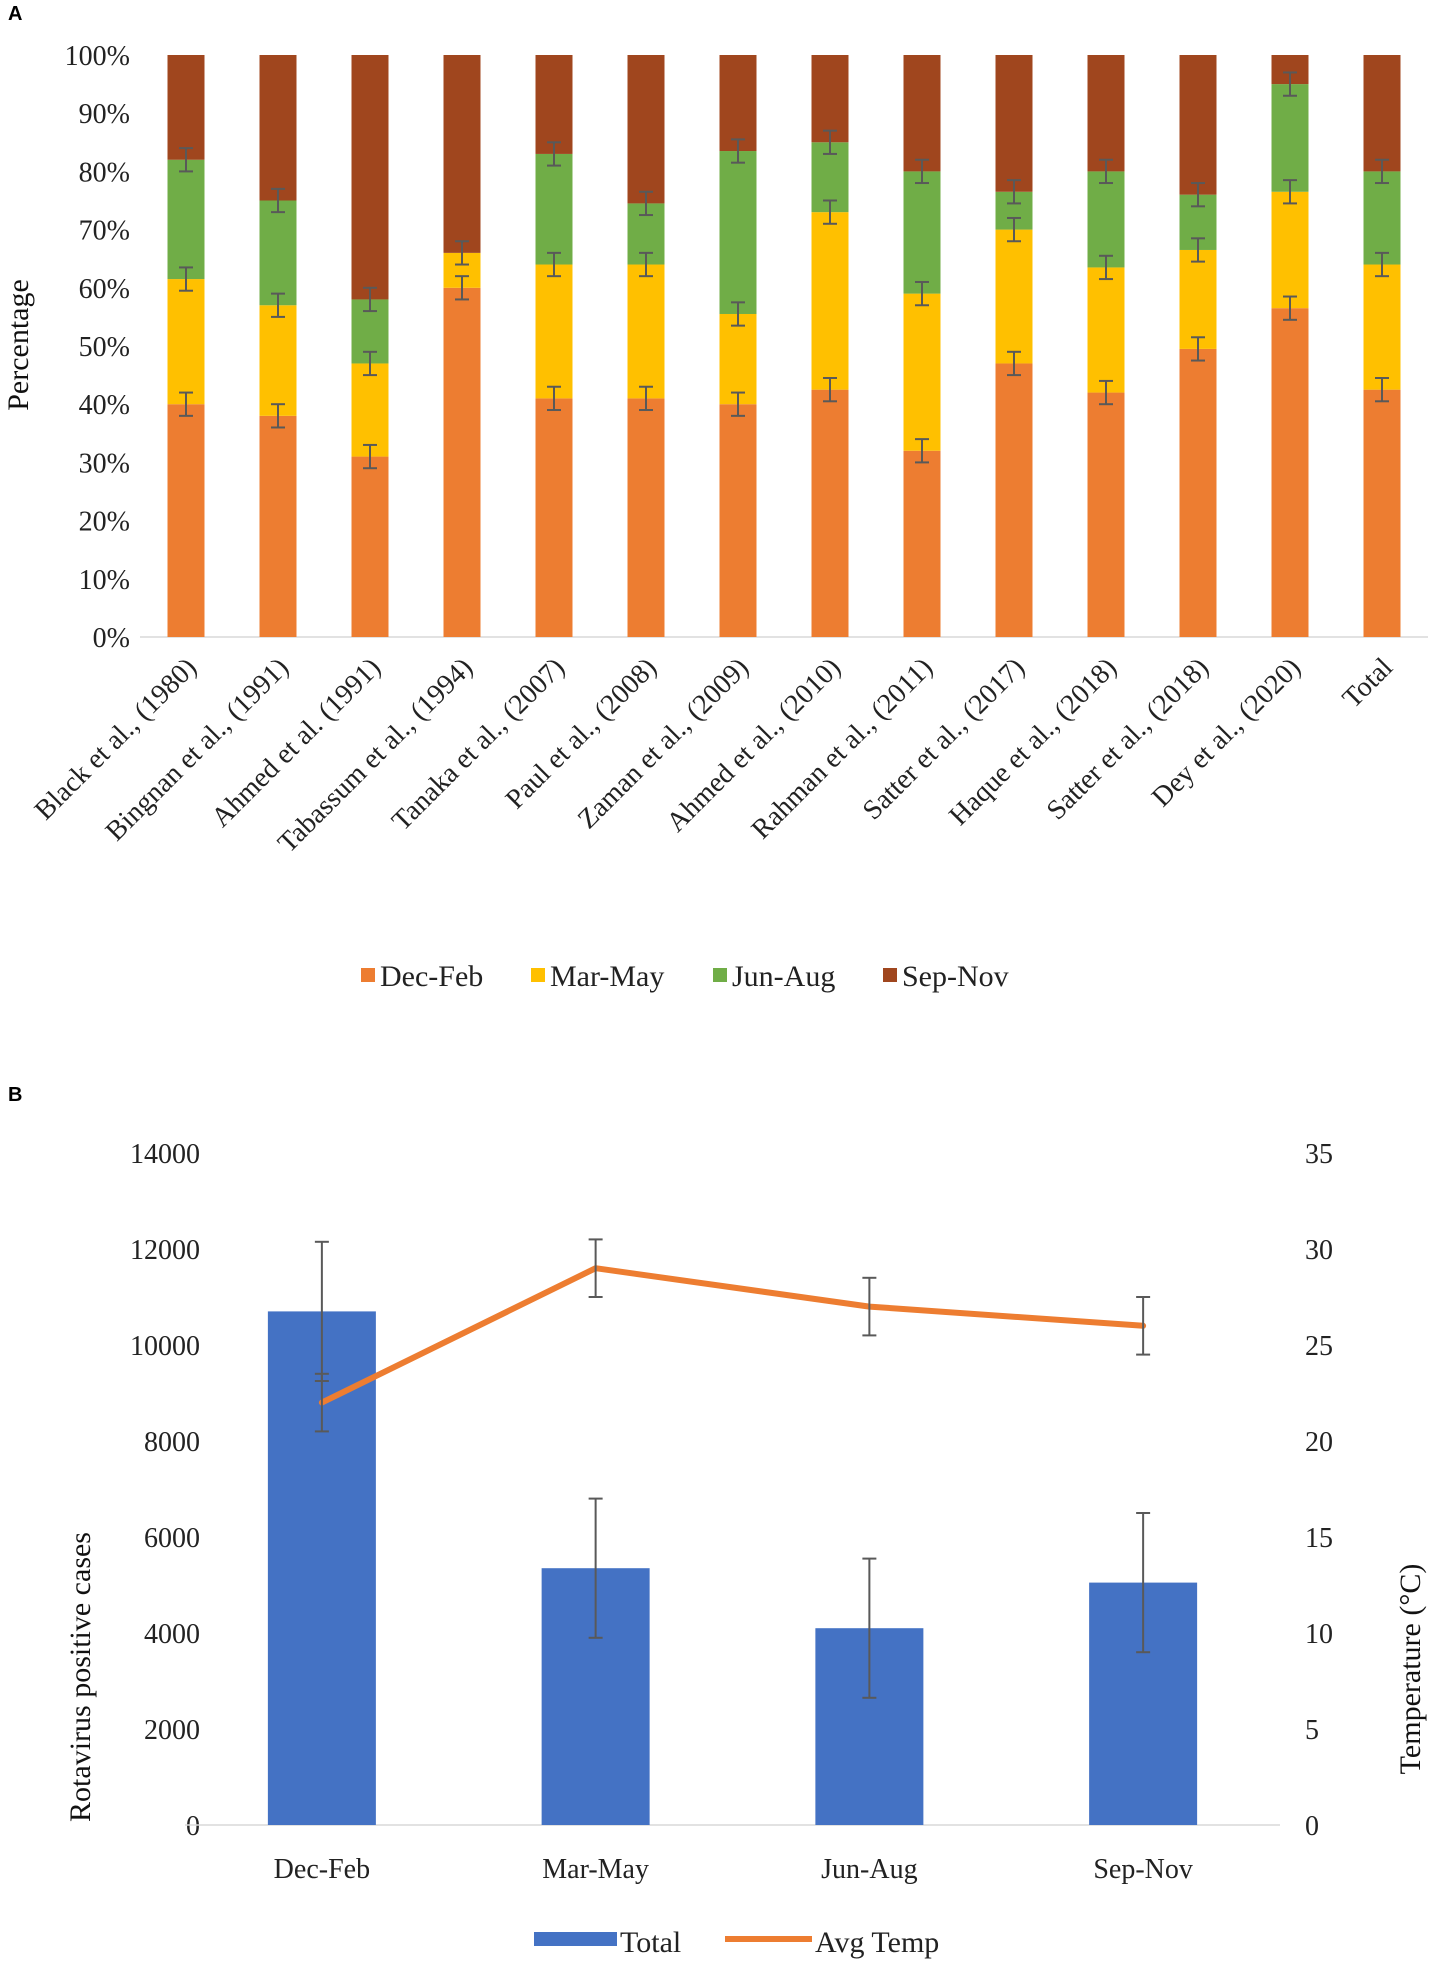  What do you see at coordinates (595, 1869) in the screenshot?
I see `chart-b-xtick-label: Mar-May` at bounding box center [595, 1869].